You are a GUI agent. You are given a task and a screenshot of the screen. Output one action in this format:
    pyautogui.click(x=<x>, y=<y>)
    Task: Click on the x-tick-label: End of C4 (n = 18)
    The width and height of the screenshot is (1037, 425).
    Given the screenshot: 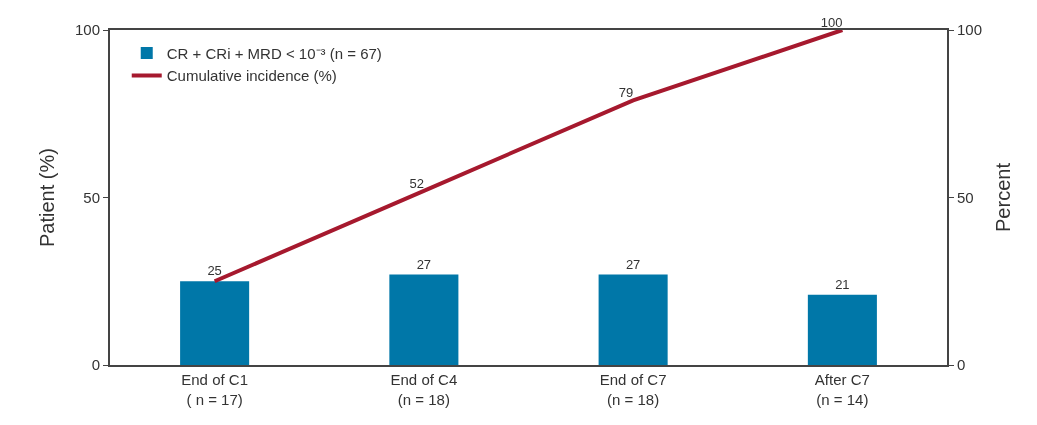 What is the action you would take?
    pyautogui.click(x=424, y=389)
    